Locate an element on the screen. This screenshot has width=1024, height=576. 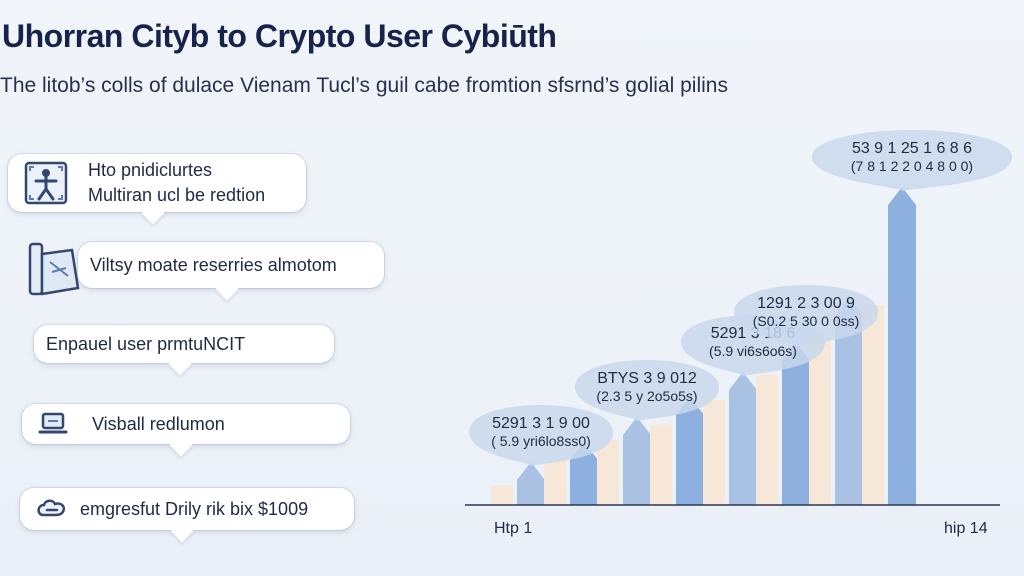
page-title: Uhorran Cityb to Crypto User Cybiūth is located at coordinates (279, 36).